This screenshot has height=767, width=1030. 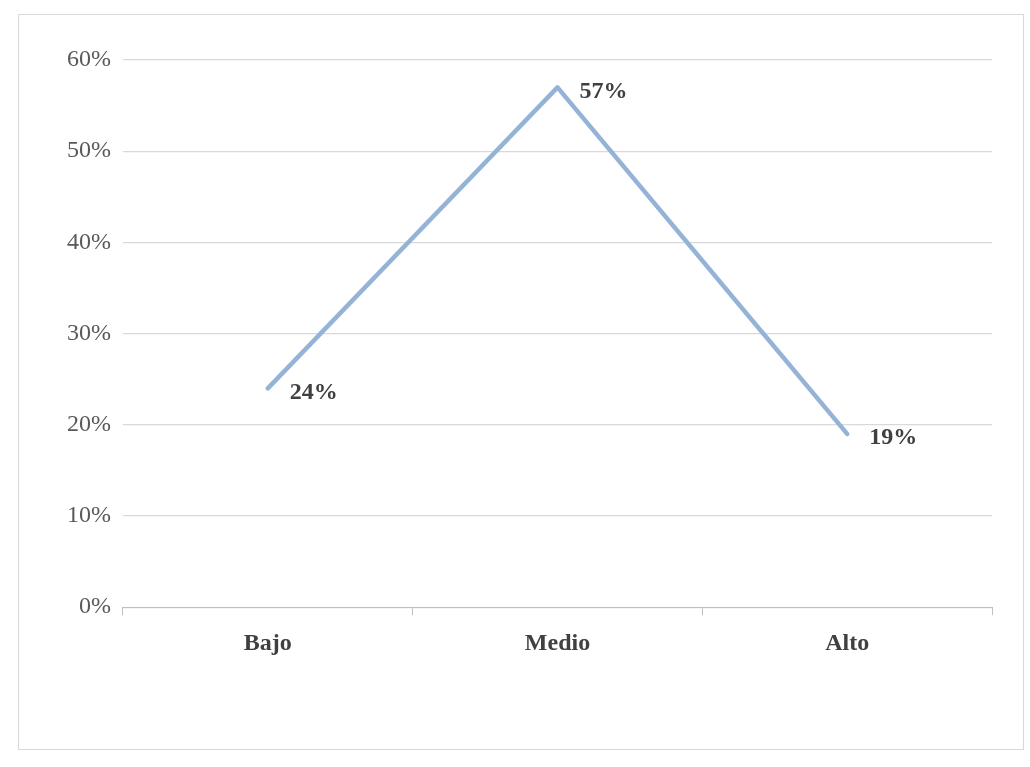 I want to click on y-tick-label: 60%, so click(x=88, y=58).